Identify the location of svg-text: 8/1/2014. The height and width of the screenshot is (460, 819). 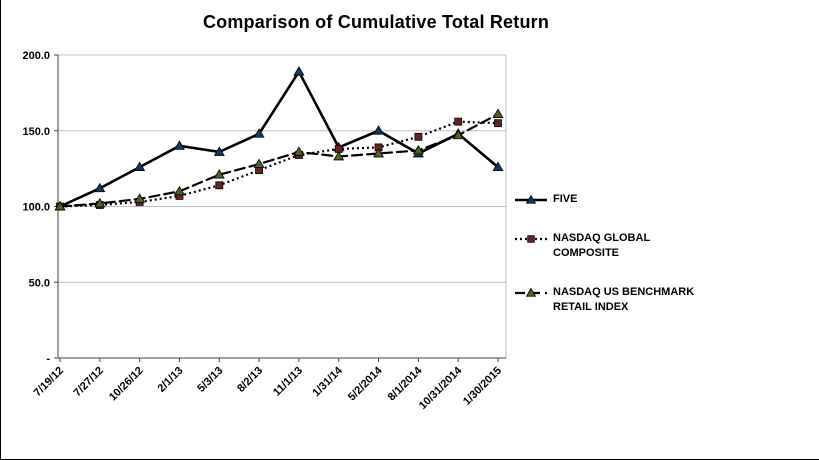
(405, 383).